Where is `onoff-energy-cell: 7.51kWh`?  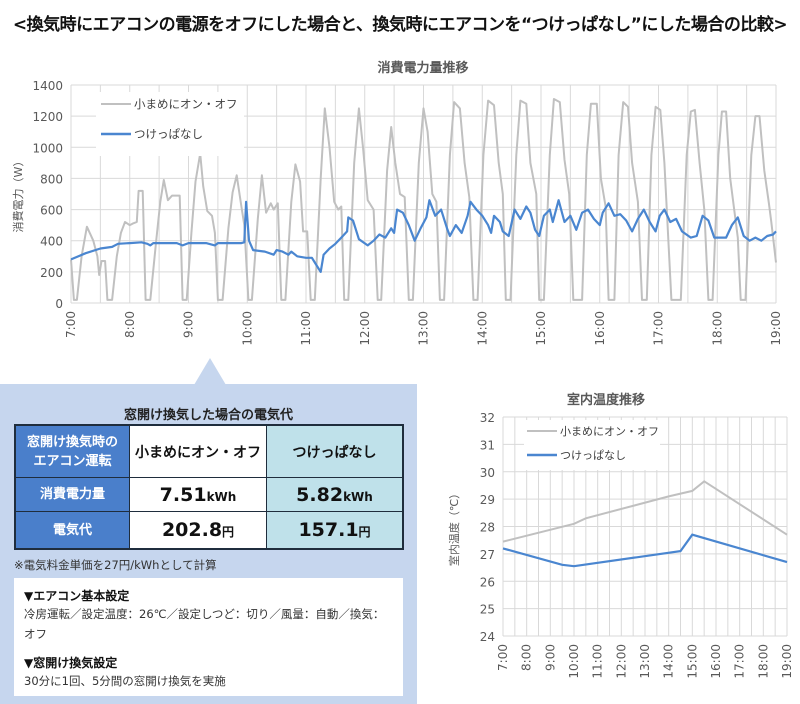
onoff-energy-cell: 7.51kWh is located at coordinates (198, 494).